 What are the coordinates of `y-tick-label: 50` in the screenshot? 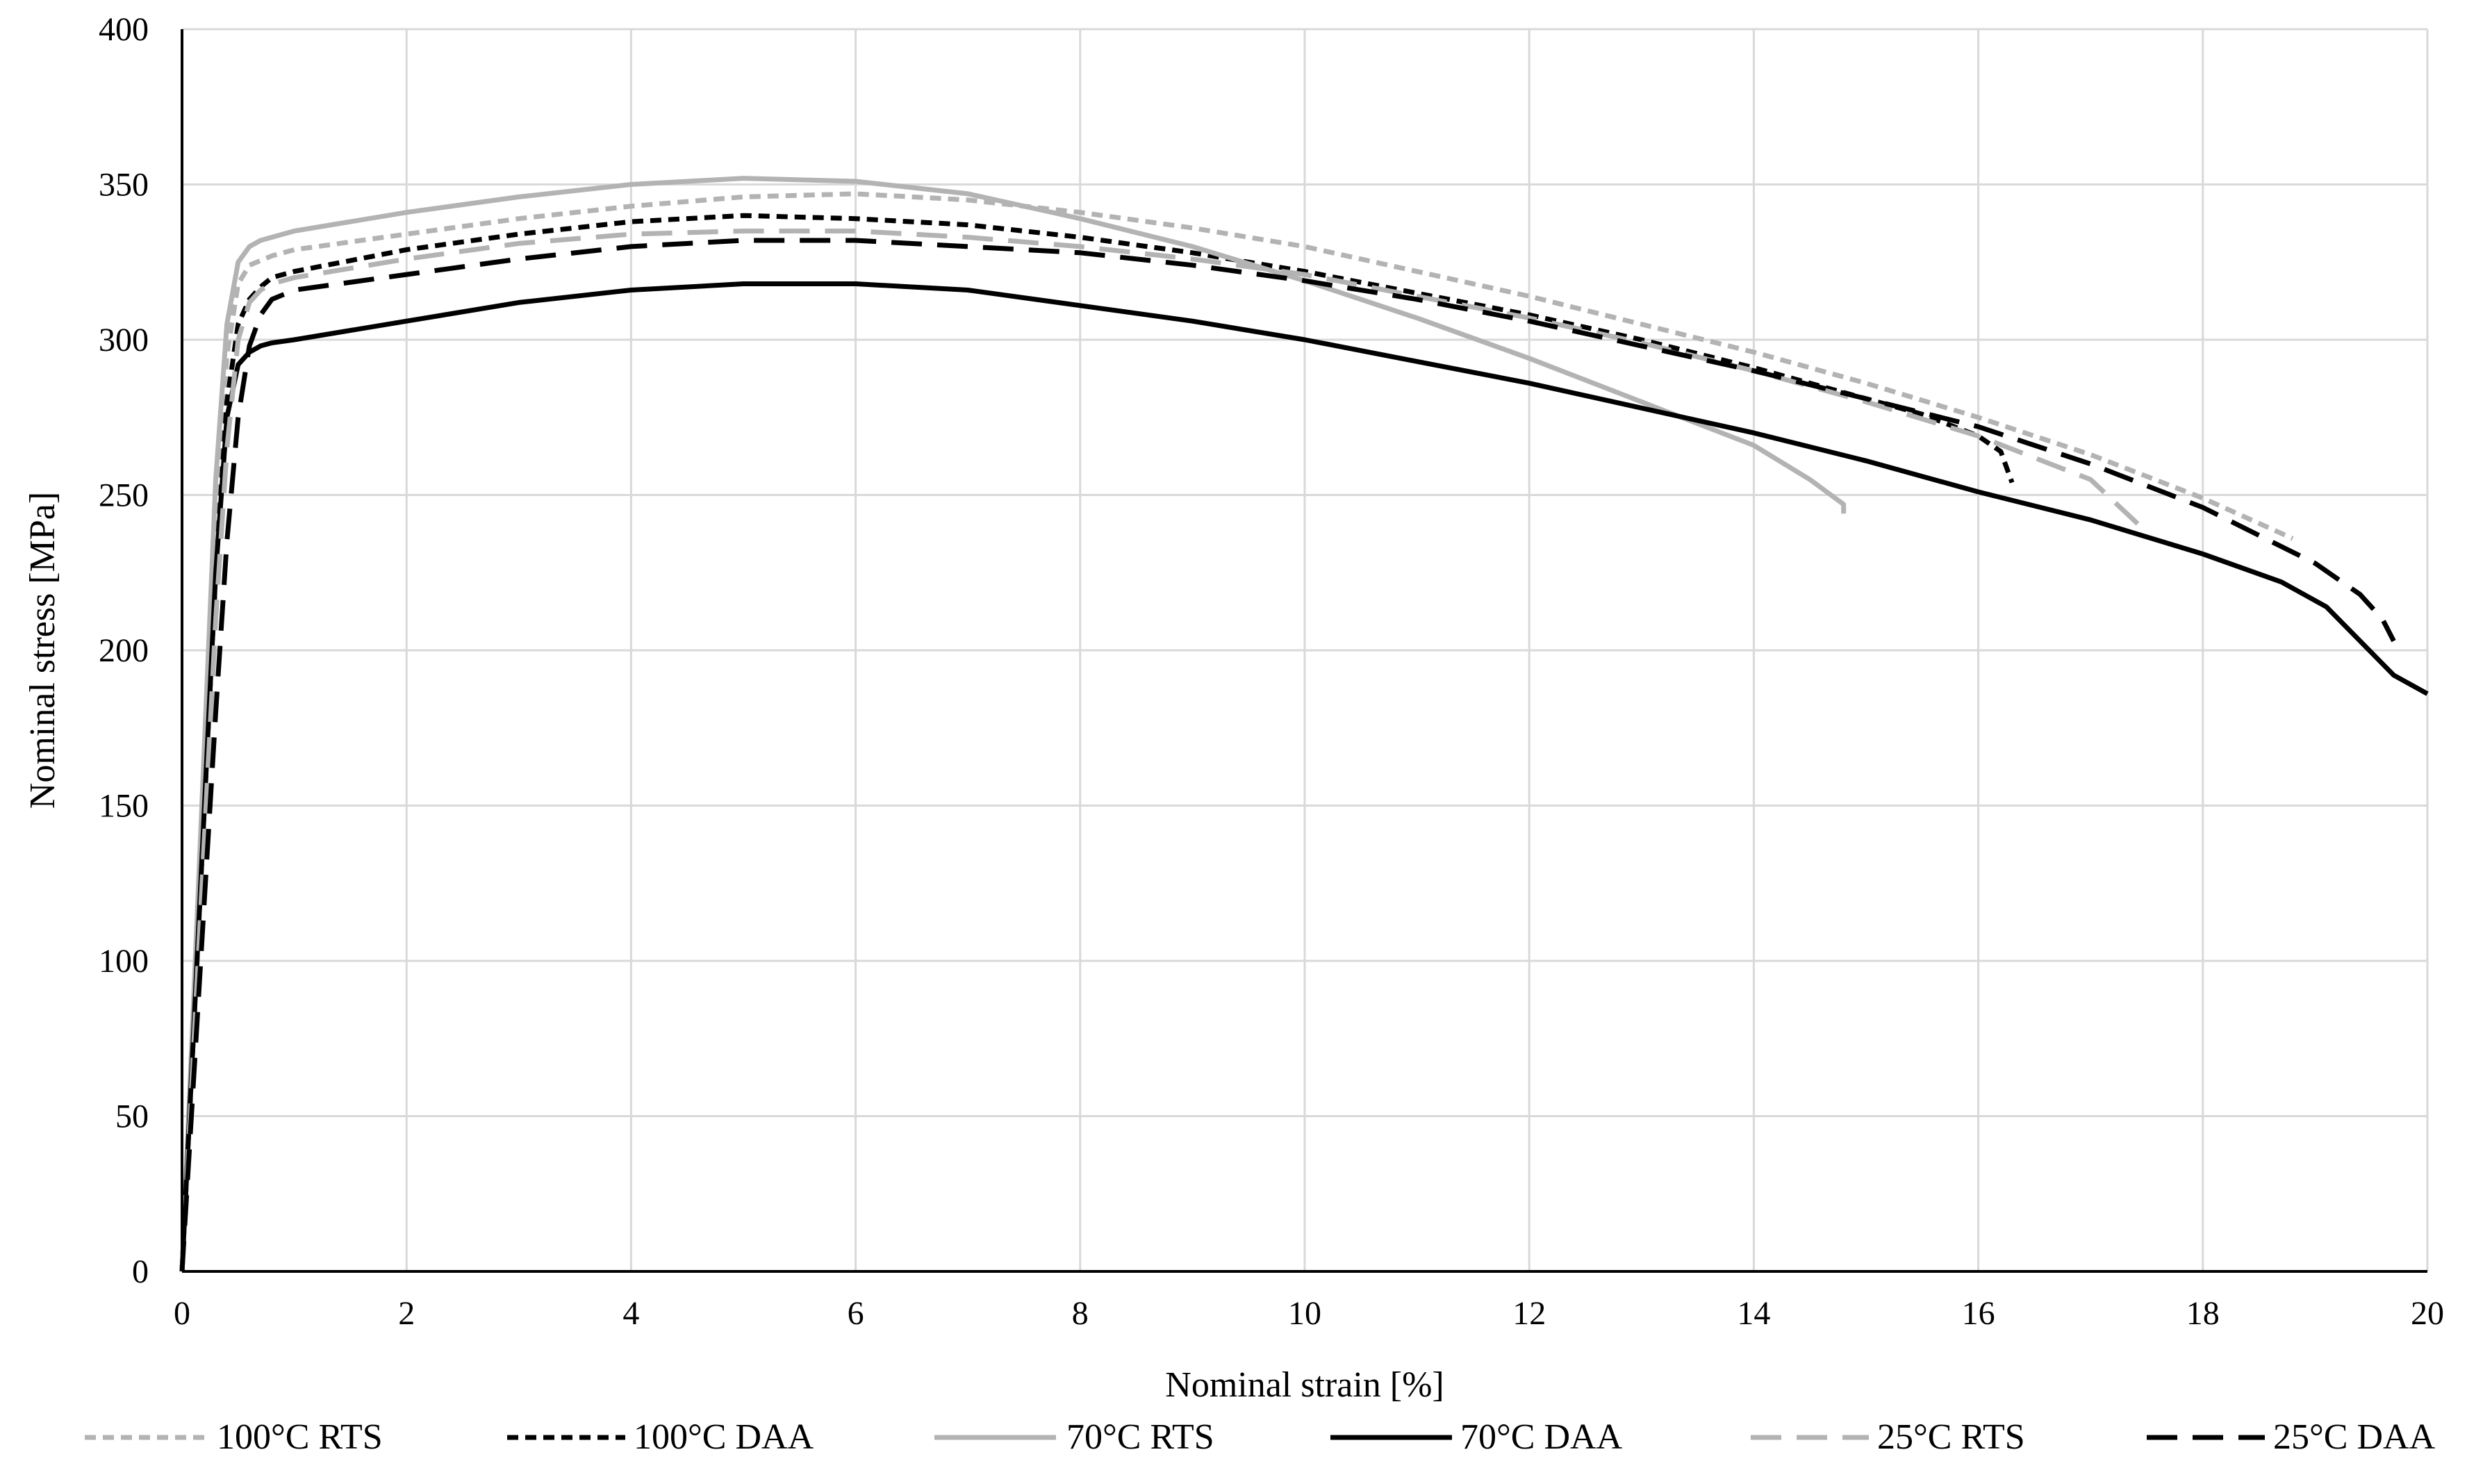 It's located at (132, 1116).